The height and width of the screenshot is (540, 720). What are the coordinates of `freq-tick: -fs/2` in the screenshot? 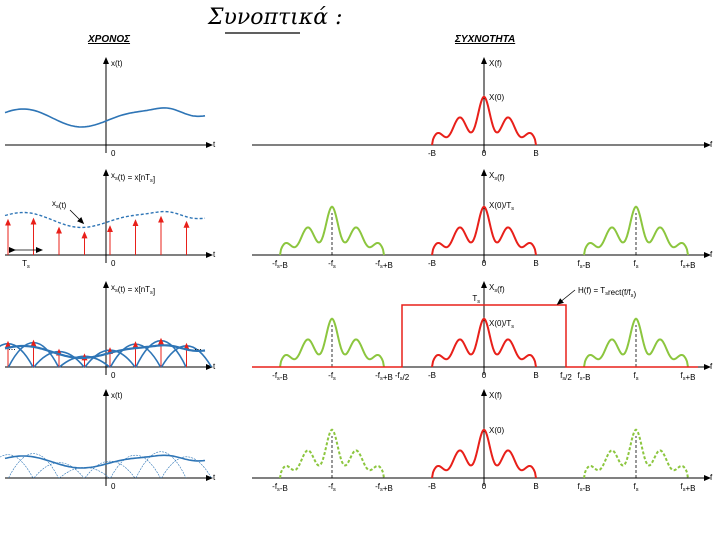 It's located at (402, 376).